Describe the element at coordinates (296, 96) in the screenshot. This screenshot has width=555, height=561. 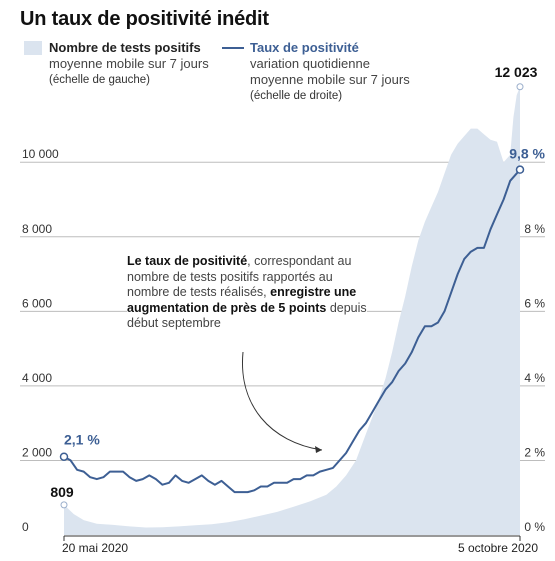
I see `legend-rate-scale: (échelle de droite)` at that location.